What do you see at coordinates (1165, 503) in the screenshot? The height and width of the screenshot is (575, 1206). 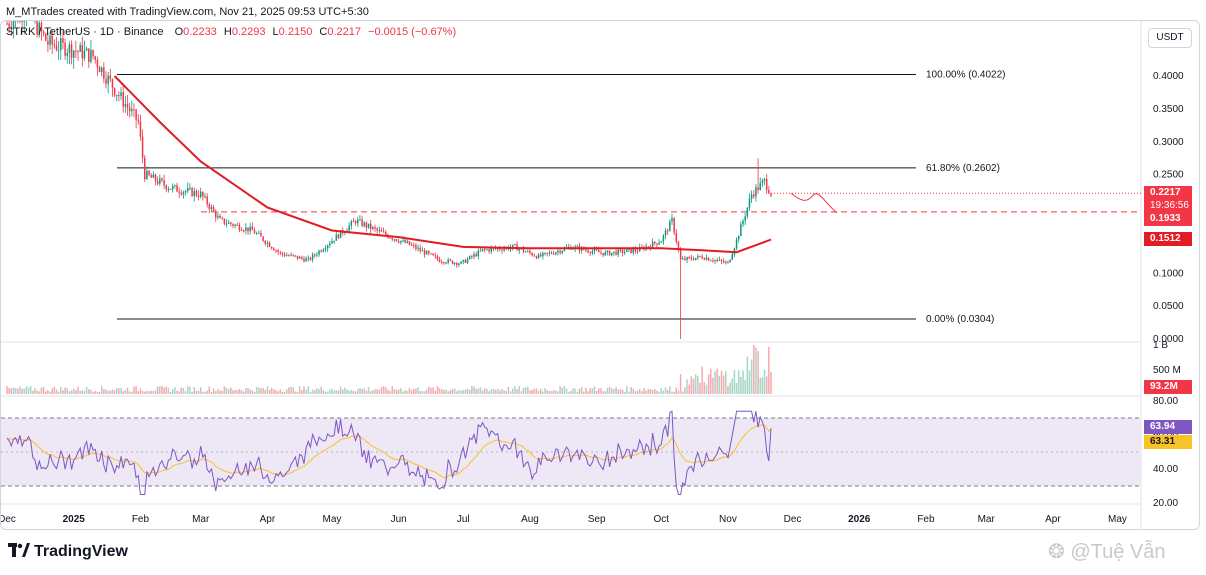 I see `rsi-tick-label: 20.00` at bounding box center [1165, 503].